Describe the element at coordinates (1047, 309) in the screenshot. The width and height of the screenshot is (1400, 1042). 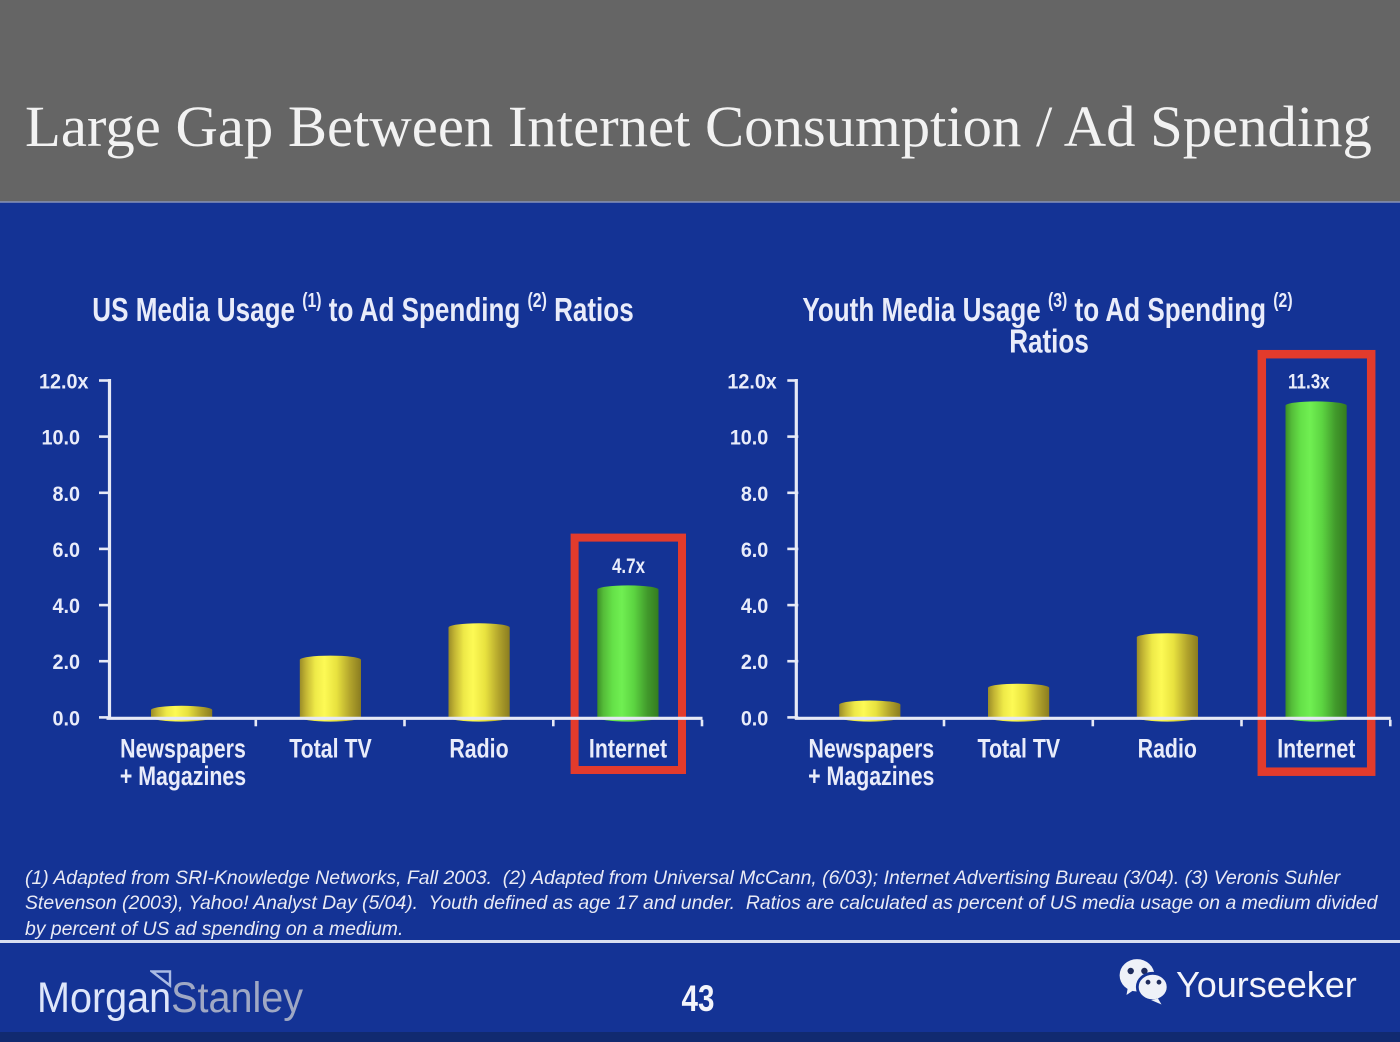
I see `svg-text:Youth Media Usage (3) to Ad Sp: Youth Media Usage (3) to Ad Spending (2)` at that location.